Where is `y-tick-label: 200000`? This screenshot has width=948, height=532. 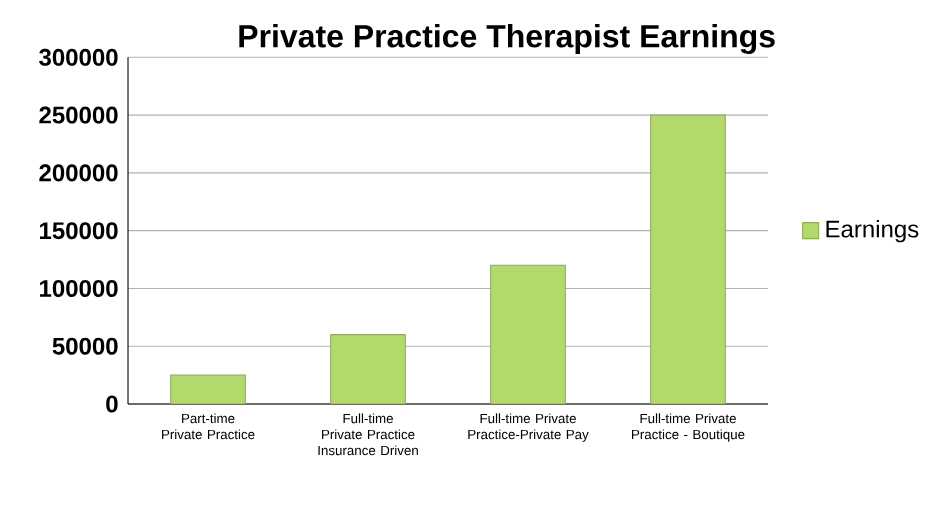
y-tick-label: 200000 is located at coordinates (78, 173).